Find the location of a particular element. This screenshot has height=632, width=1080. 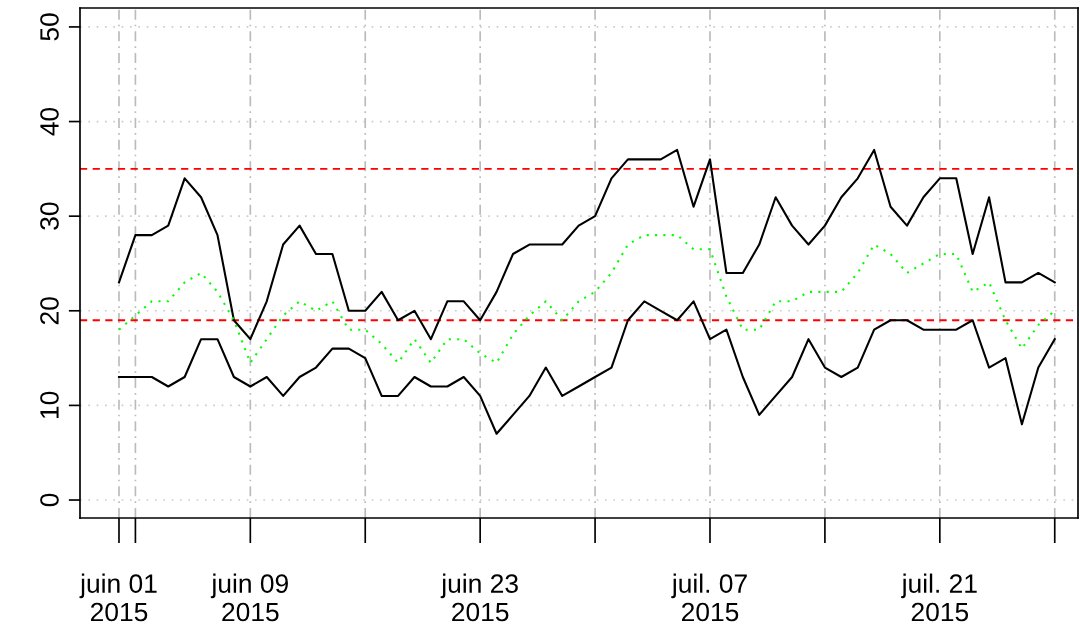

y-tick-label: 10 is located at coordinates (49, 405).